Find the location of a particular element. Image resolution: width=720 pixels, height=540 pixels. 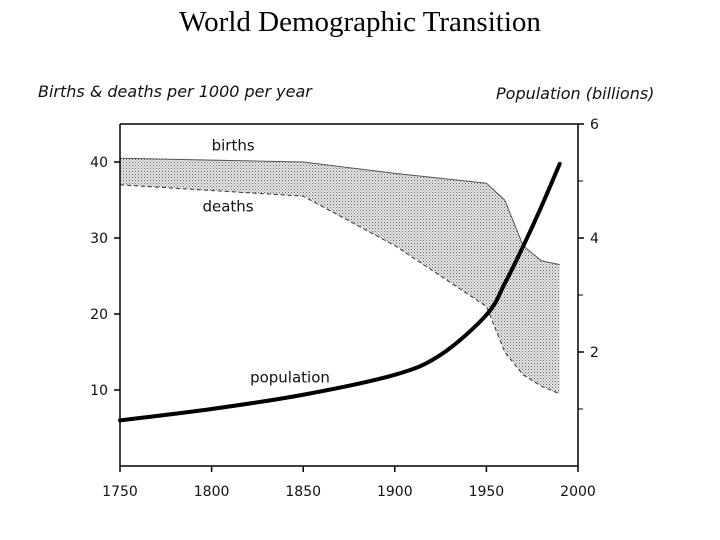

deaths-label: deaths is located at coordinates (227, 206).